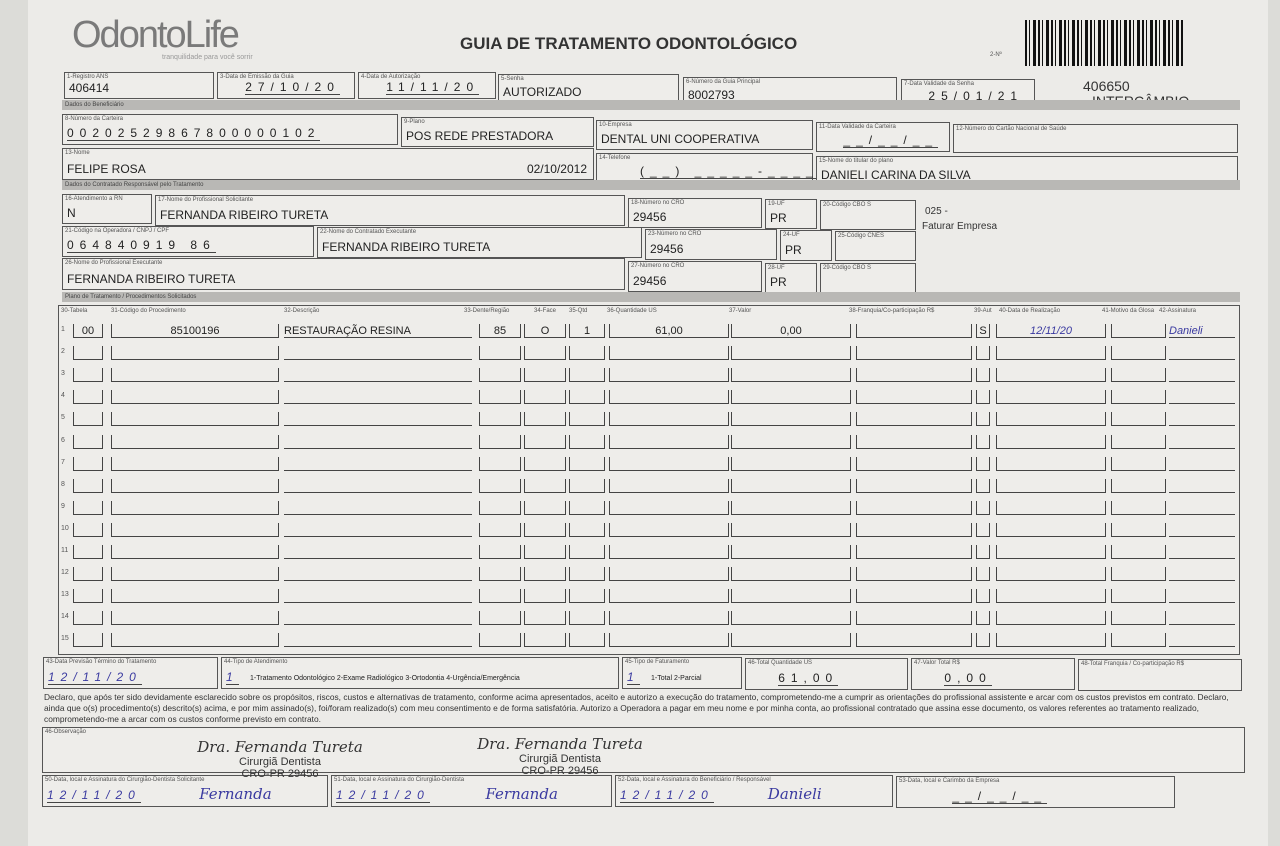  I want to click on field-f16: 16-Atendimento a RN N, so click(107, 209).